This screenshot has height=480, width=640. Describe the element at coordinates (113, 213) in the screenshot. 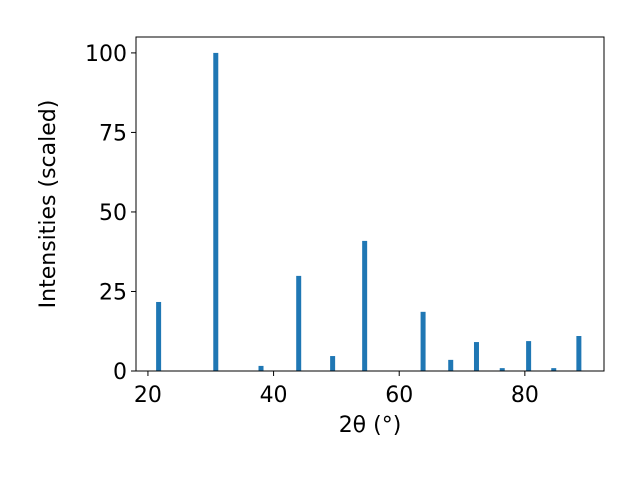

I see `y-tick-label: 50` at that location.